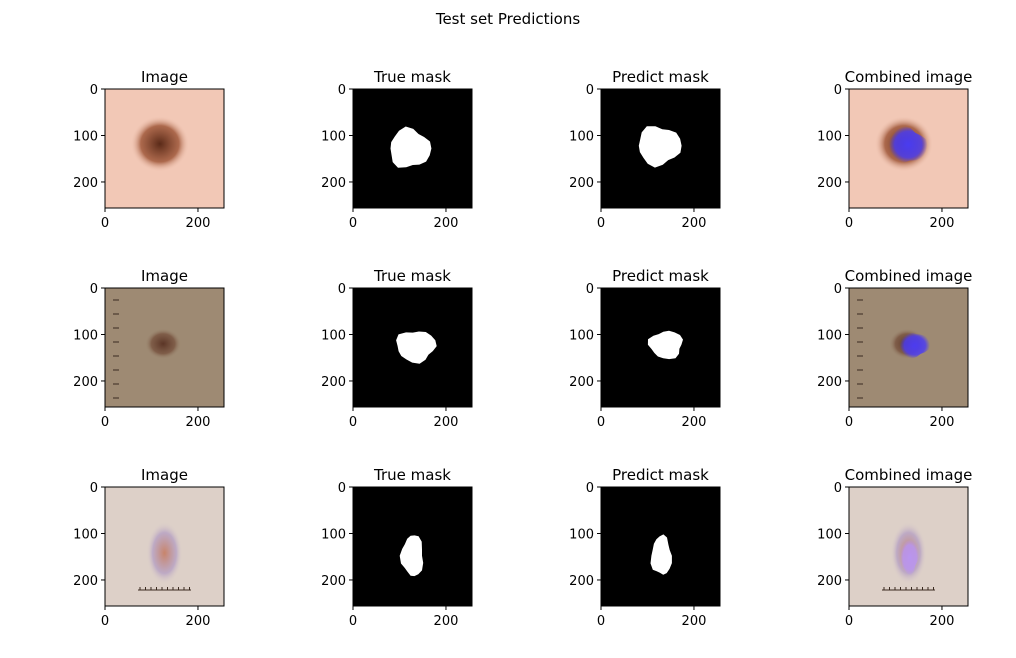  I want to click on panel-r0-c0: Image 0 100 200 0 200, so click(149, 149).